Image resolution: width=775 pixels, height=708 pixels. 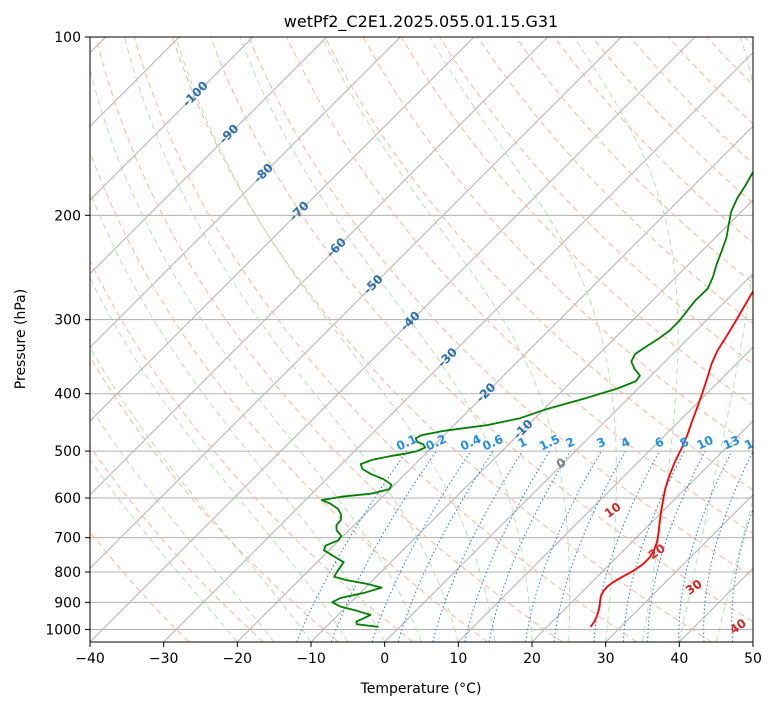 What do you see at coordinates (67, 603) in the screenshot?
I see `y-tick-label: 900` at bounding box center [67, 603].